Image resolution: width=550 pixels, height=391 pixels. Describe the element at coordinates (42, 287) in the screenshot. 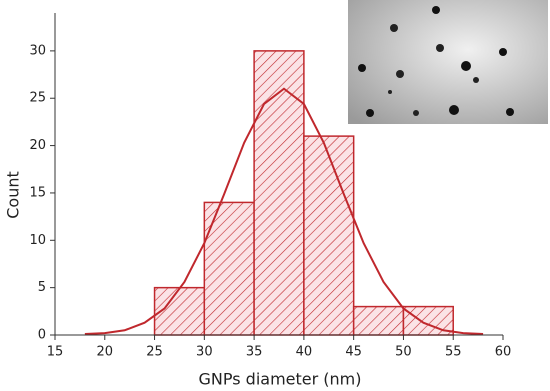

I see `y-tick-label: 5` at that location.